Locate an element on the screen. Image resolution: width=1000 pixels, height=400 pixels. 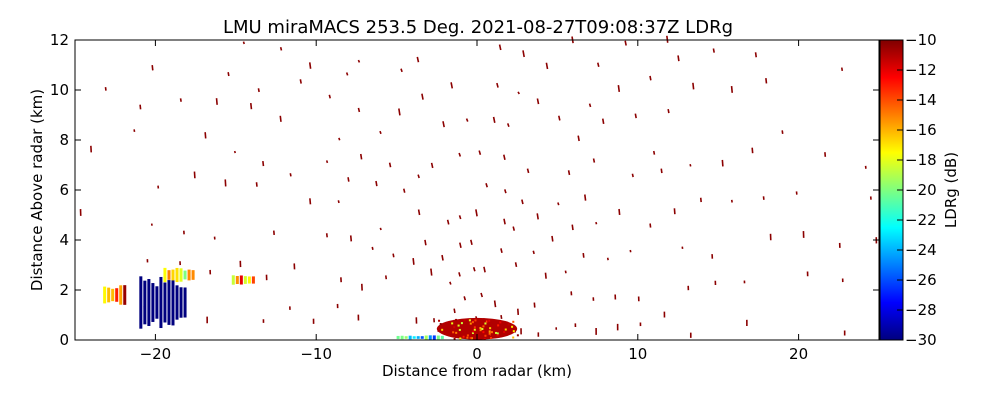
colorbar-tick-label: −16 is located at coordinates (921, 130).